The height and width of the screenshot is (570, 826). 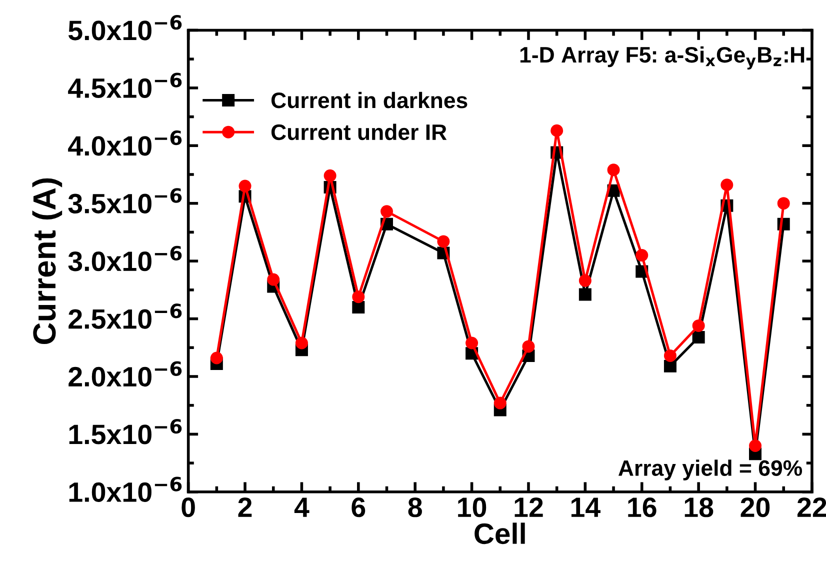 What do you see at coordinates (125, 316) in the screenshot?
I see `y-tick-label: 2.5x10$^{−6}$` at bounding box center [125, 316].